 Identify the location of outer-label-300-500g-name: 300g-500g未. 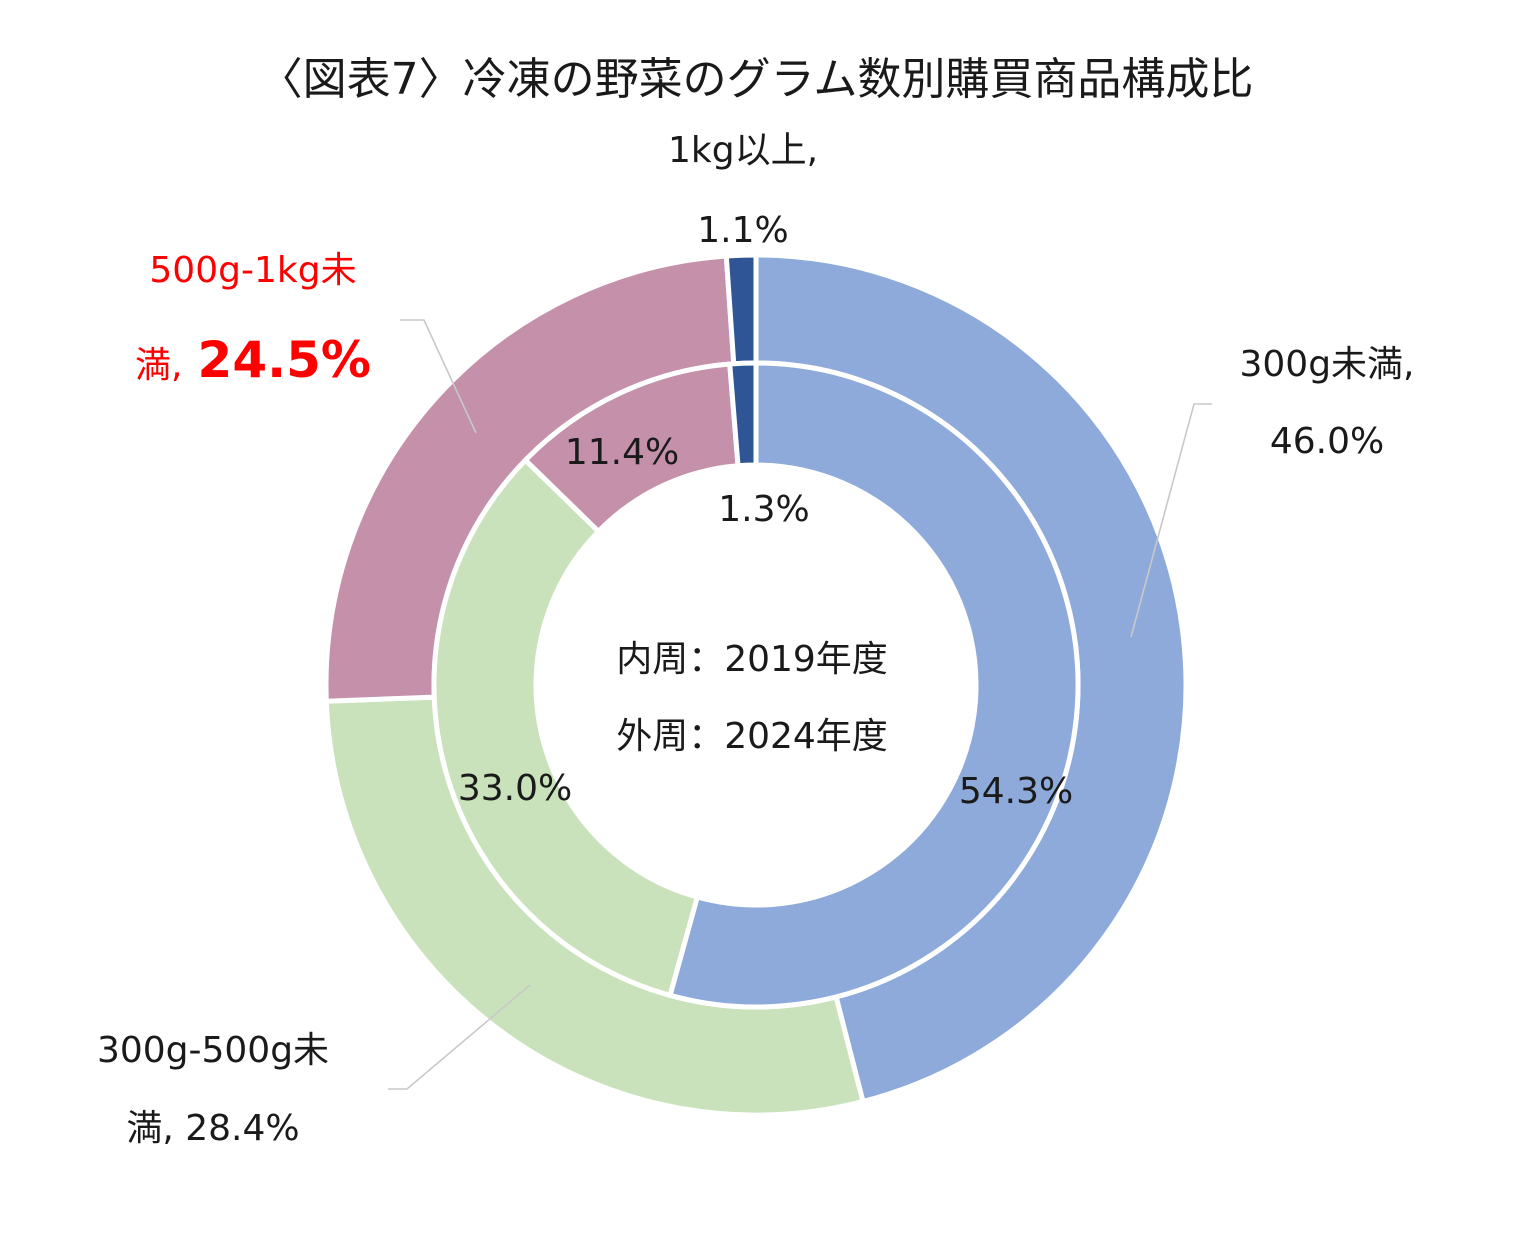
(213, 1050).